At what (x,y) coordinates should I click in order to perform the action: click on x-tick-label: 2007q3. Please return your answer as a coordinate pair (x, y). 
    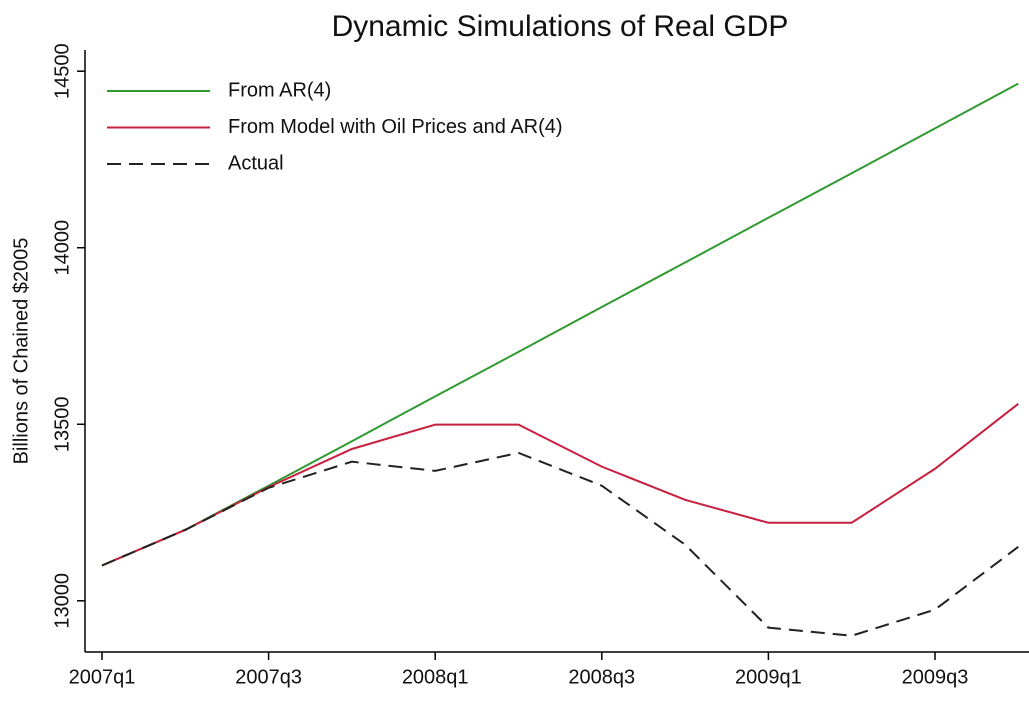
    Looking at the image, I should click on (268, 677).